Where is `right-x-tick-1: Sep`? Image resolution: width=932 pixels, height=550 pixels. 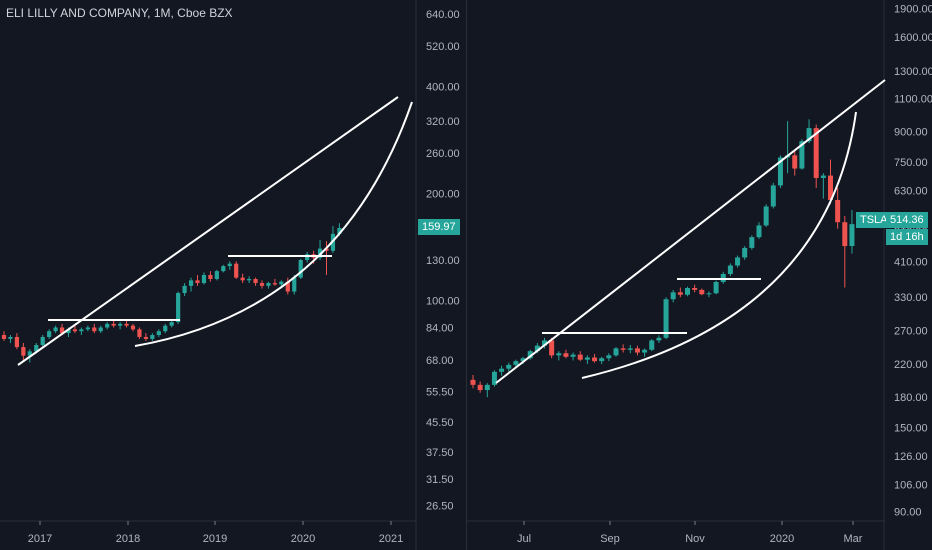
right-x-tick-1: Sep is located at coordinates (610, 539).